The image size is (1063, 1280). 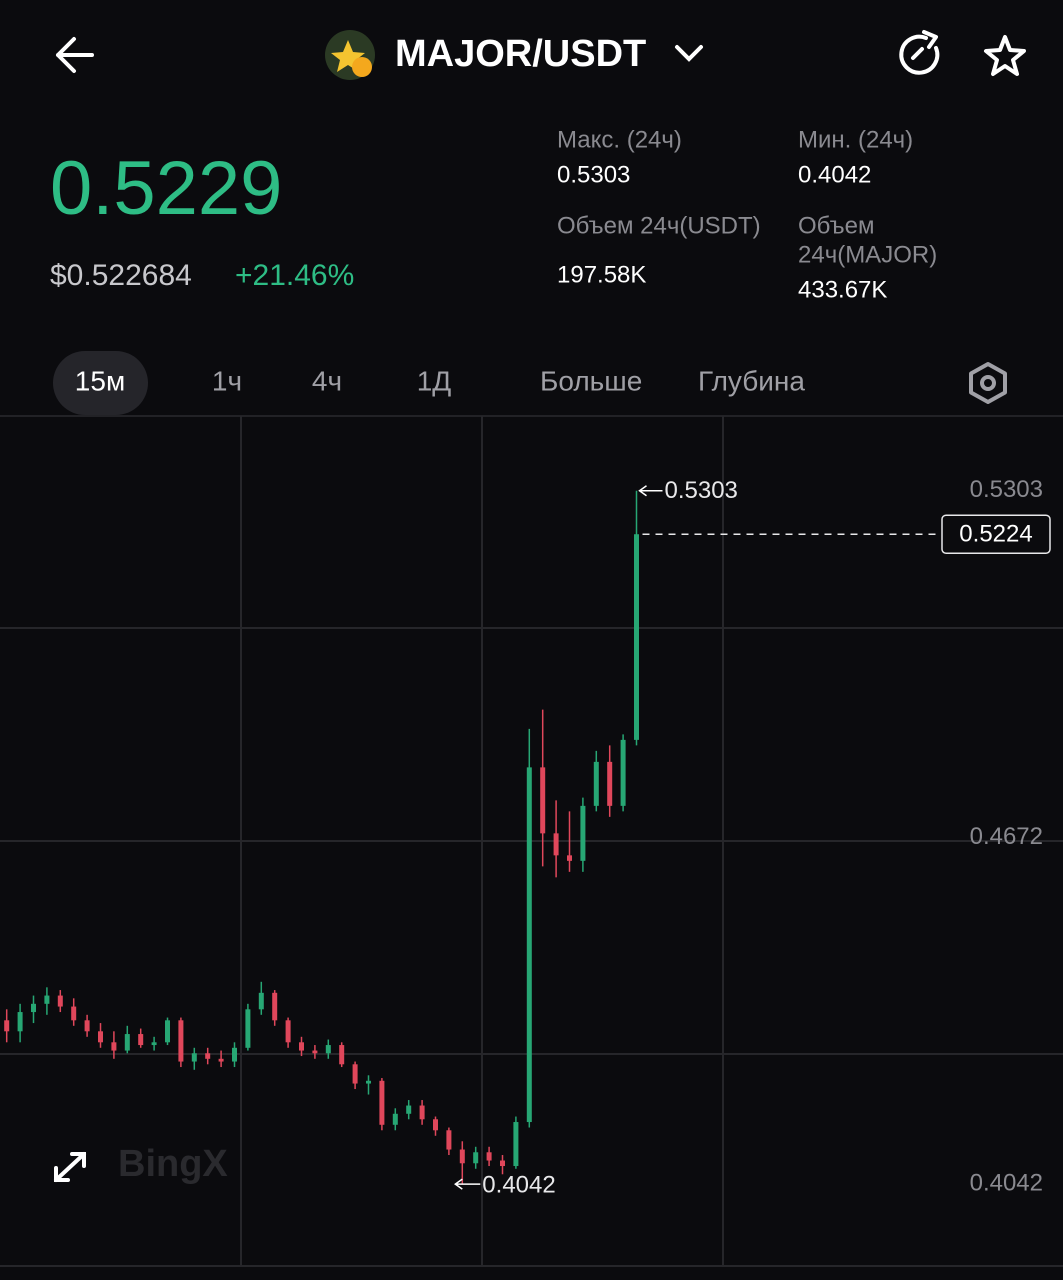 What do you see at coordinates (100, 380) in the screenshot?
I see `tab: 15м` at bounding box center [100, 380].